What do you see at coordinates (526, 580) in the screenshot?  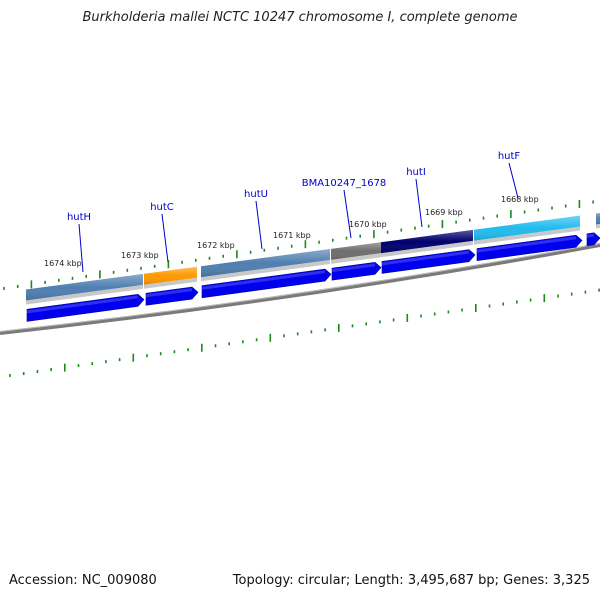 I see `genes-label: Genes:` at bounding box center [526, 580].